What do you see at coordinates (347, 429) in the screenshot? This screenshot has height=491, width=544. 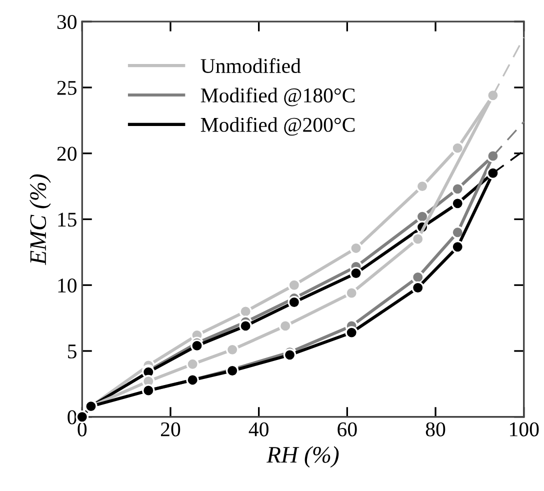 I see `x-tick-label: 60` at bounding box center [347, 429].